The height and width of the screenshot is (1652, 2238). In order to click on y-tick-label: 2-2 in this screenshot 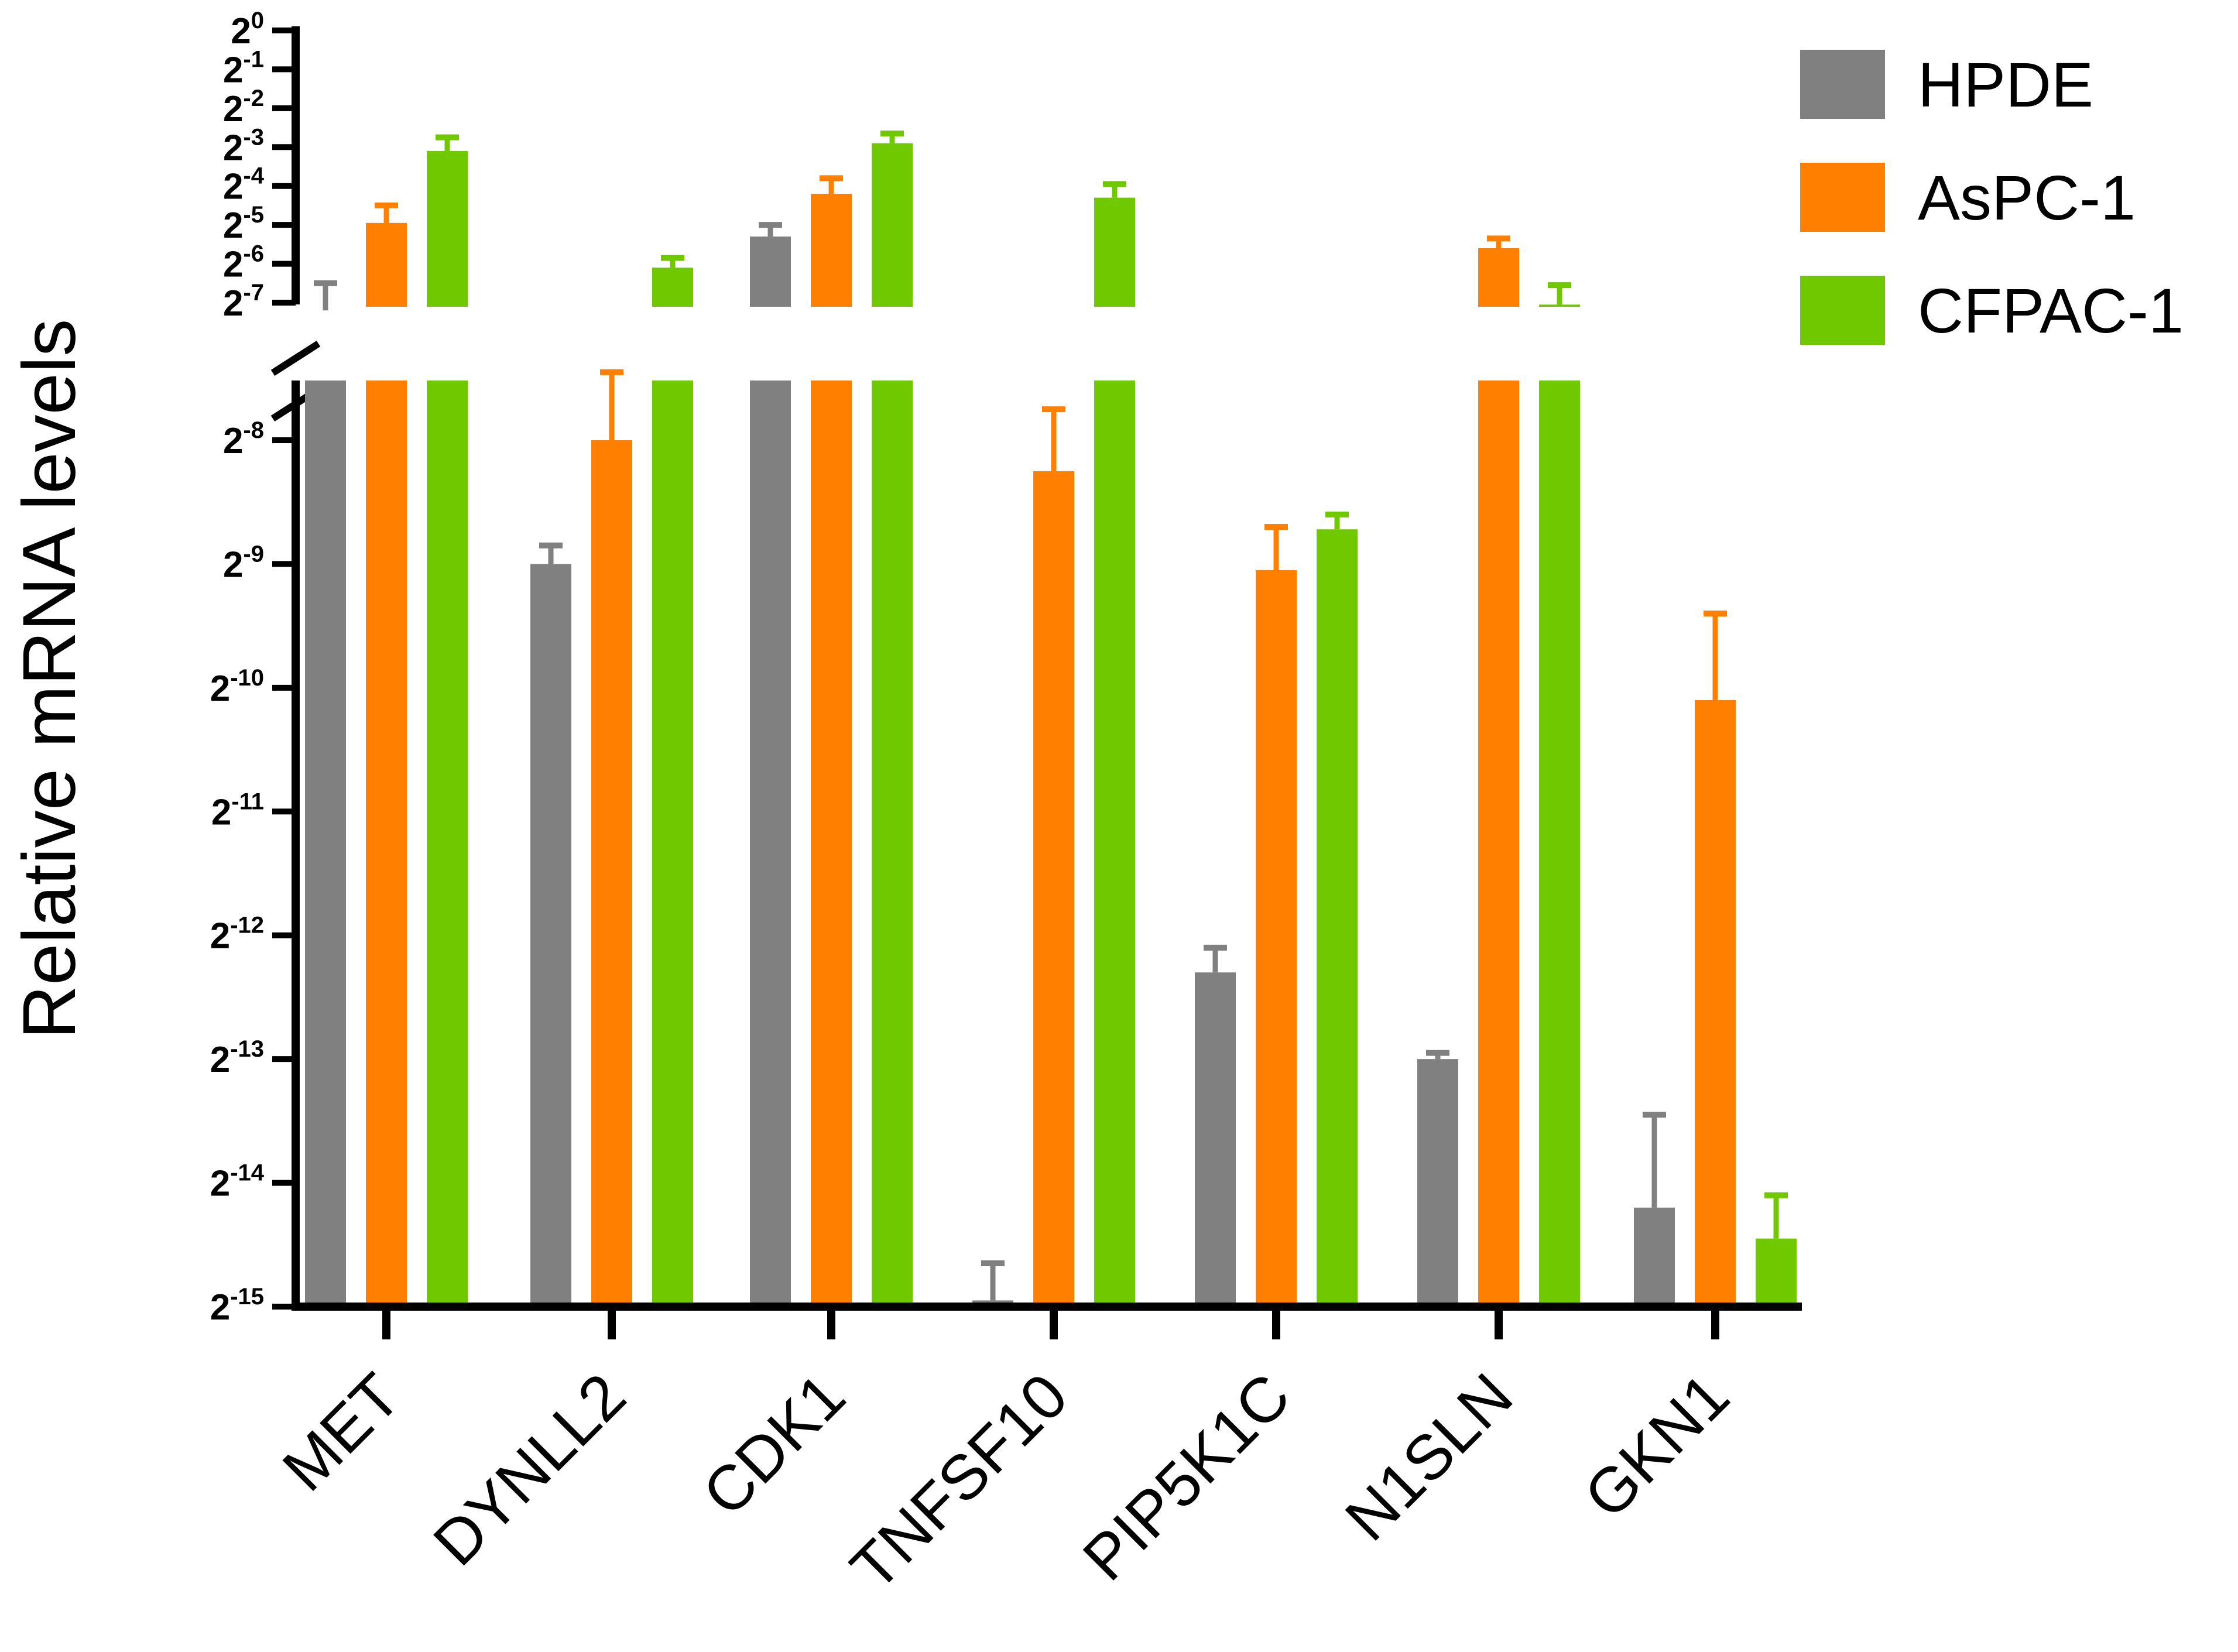, I will do `click(243, 107)`.